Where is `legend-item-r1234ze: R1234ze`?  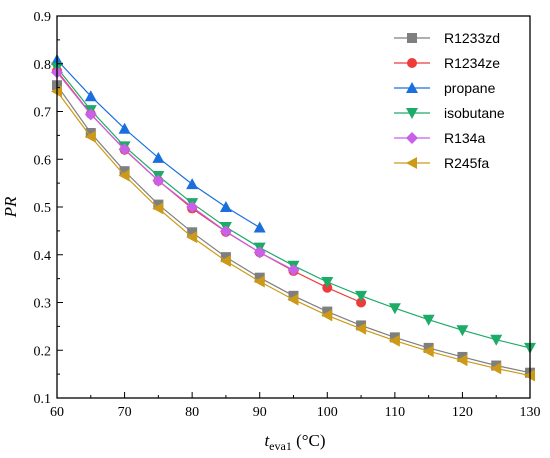 legend-item-r1234ze: R1234ze is located at coordinates (447, 63).